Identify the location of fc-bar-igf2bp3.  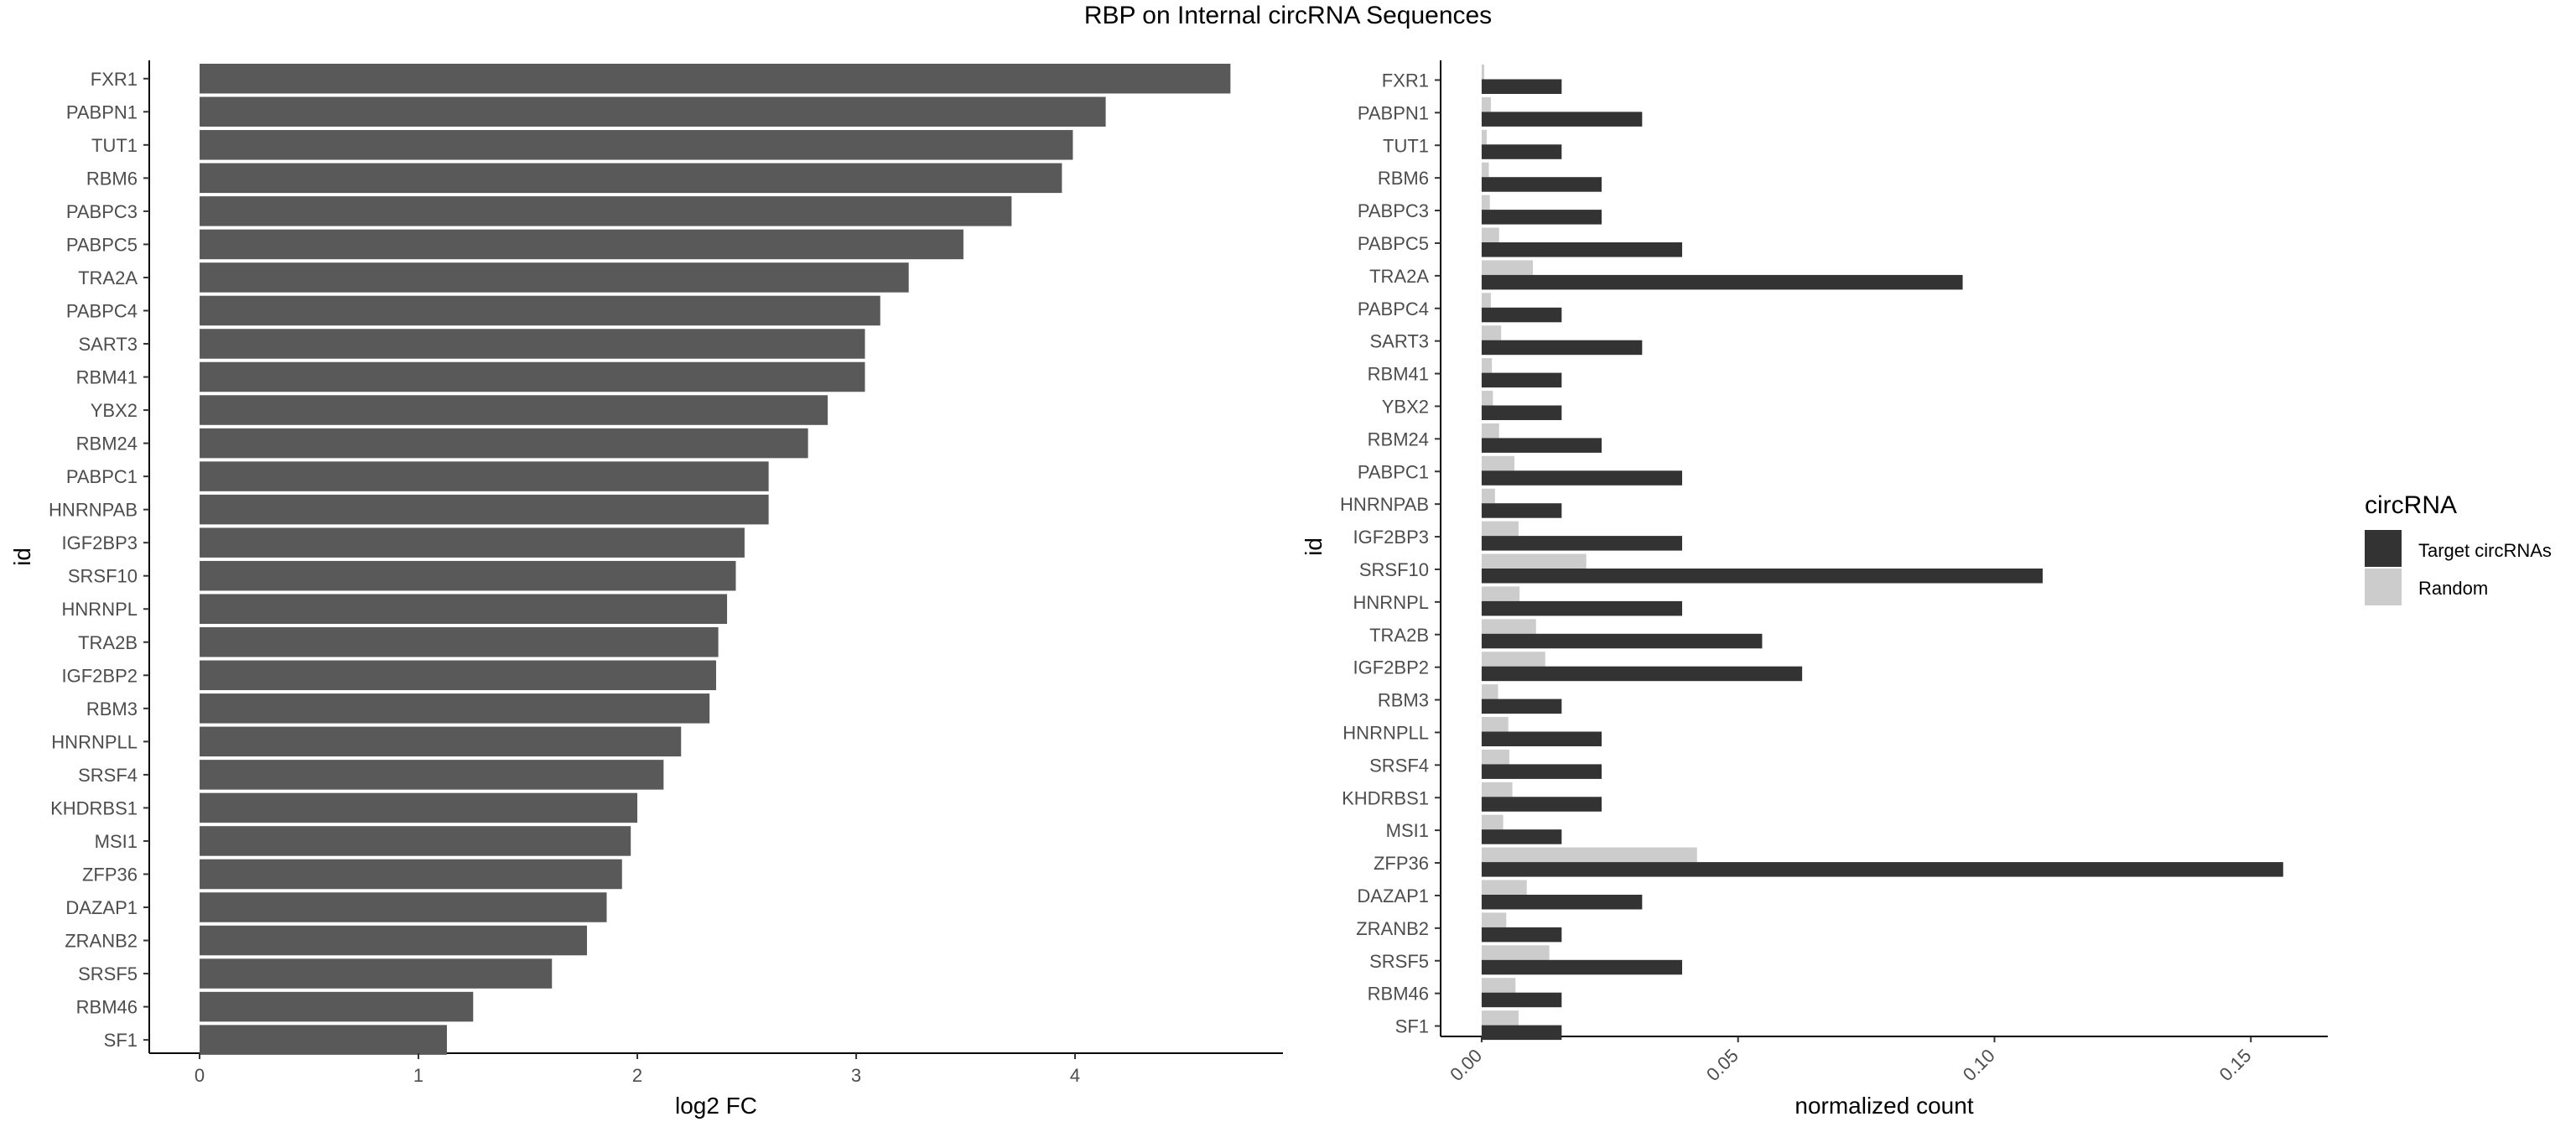
(472, 542).